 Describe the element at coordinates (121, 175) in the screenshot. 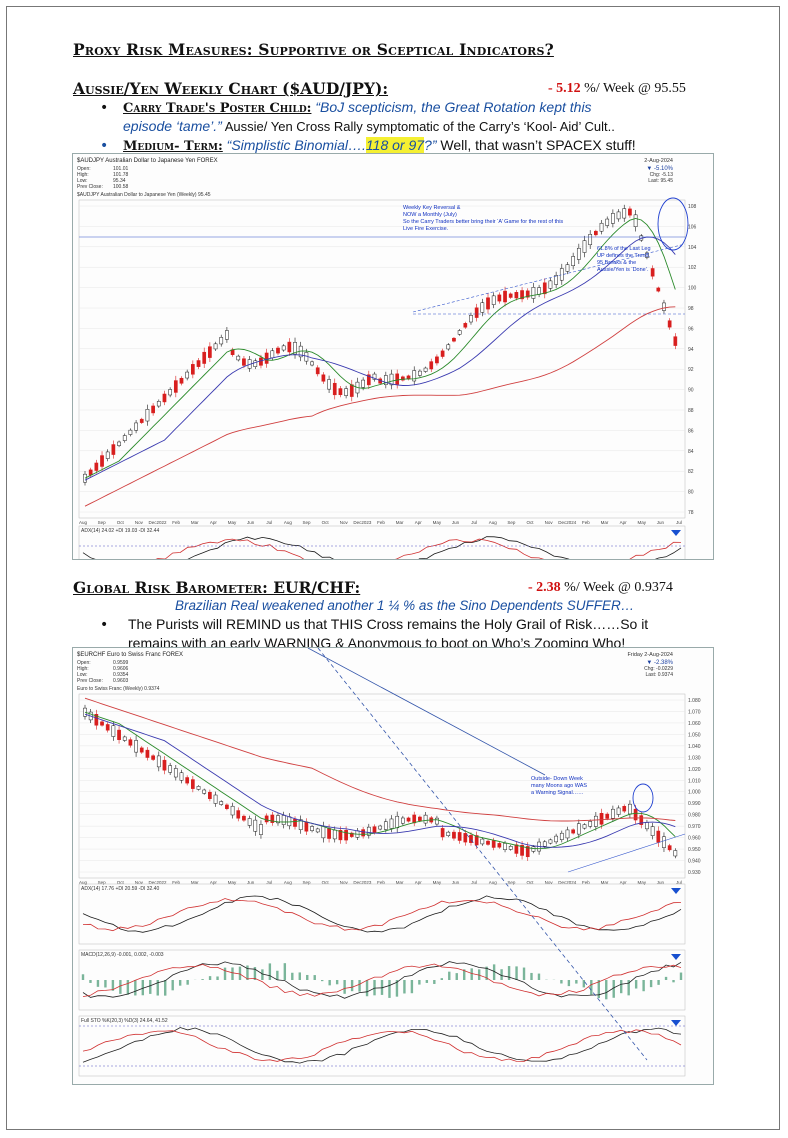

I see `quote-value: 101.78` at that location.